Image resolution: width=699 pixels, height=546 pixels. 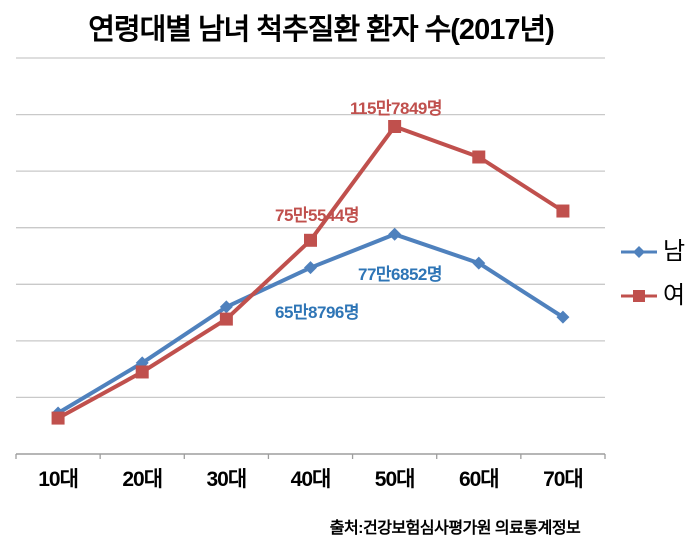 I want to click on x-axis-label: 20대, so click(x=142, y=479).